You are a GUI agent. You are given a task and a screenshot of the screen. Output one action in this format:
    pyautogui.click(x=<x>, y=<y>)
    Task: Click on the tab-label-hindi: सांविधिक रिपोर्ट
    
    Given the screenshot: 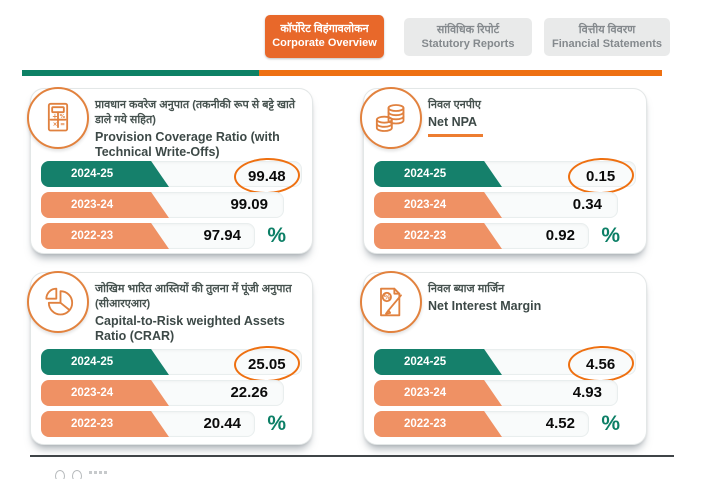 What is the action you would take?
    pyautogui.click(x=468, y=29)
    